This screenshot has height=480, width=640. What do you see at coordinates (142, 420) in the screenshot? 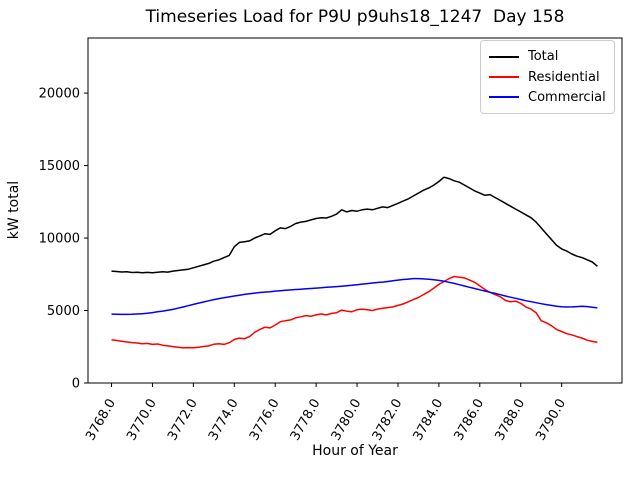
I see `x-tick-label: 3770.0` at bounding box center [142, 420].